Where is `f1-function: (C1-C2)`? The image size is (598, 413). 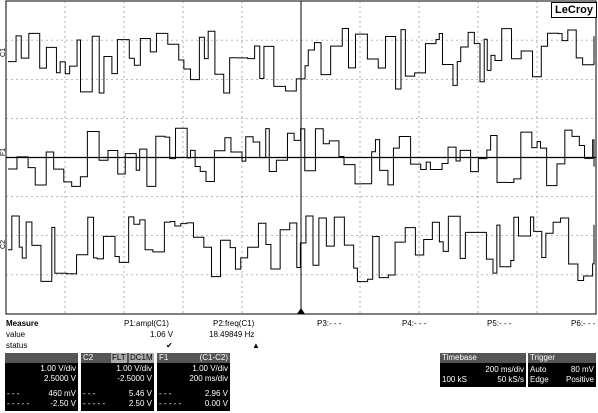
f1-function: (C1-C2) is located at coordinates (213, 357).